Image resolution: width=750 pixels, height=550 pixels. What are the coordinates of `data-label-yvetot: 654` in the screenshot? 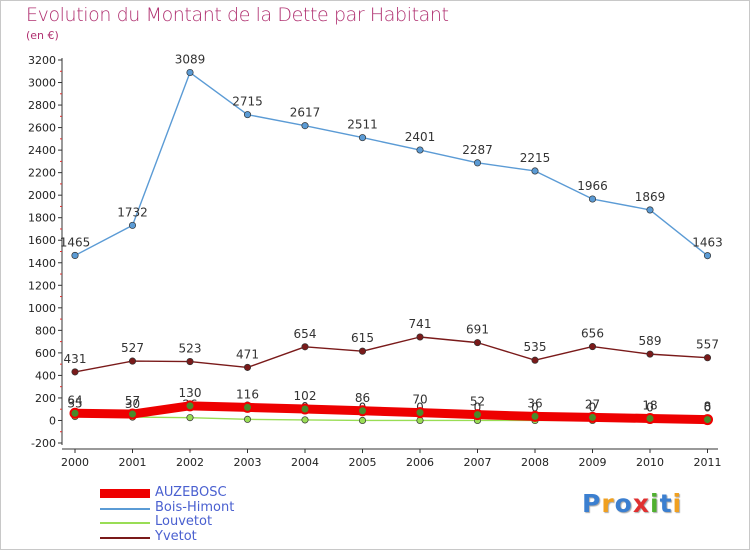 It's located at (305, 334).